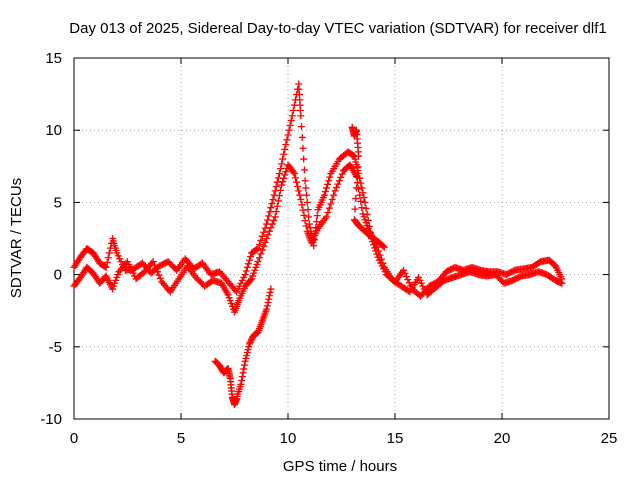  I want to click on x-tick-label: 25, so click(609, 438).